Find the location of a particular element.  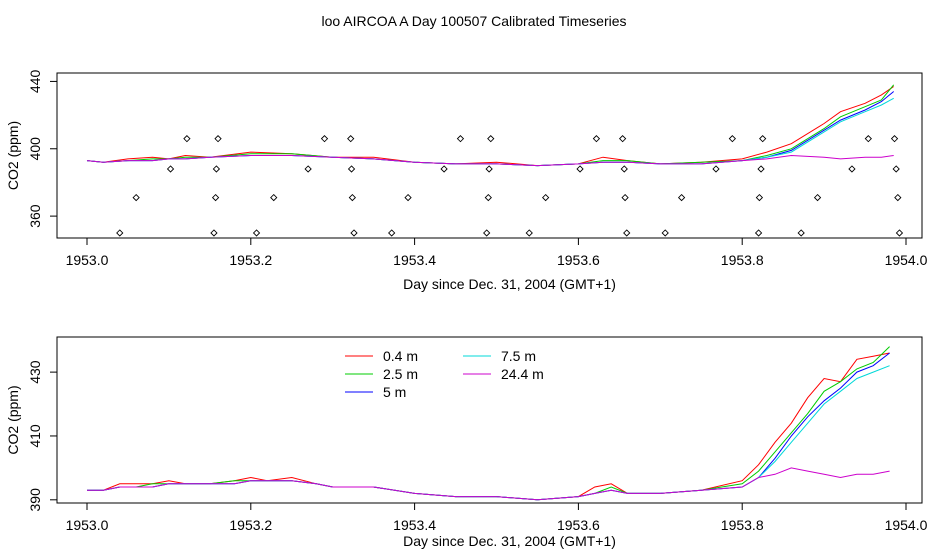

y-tick-label: 360 is located at coordinates (35, 216).